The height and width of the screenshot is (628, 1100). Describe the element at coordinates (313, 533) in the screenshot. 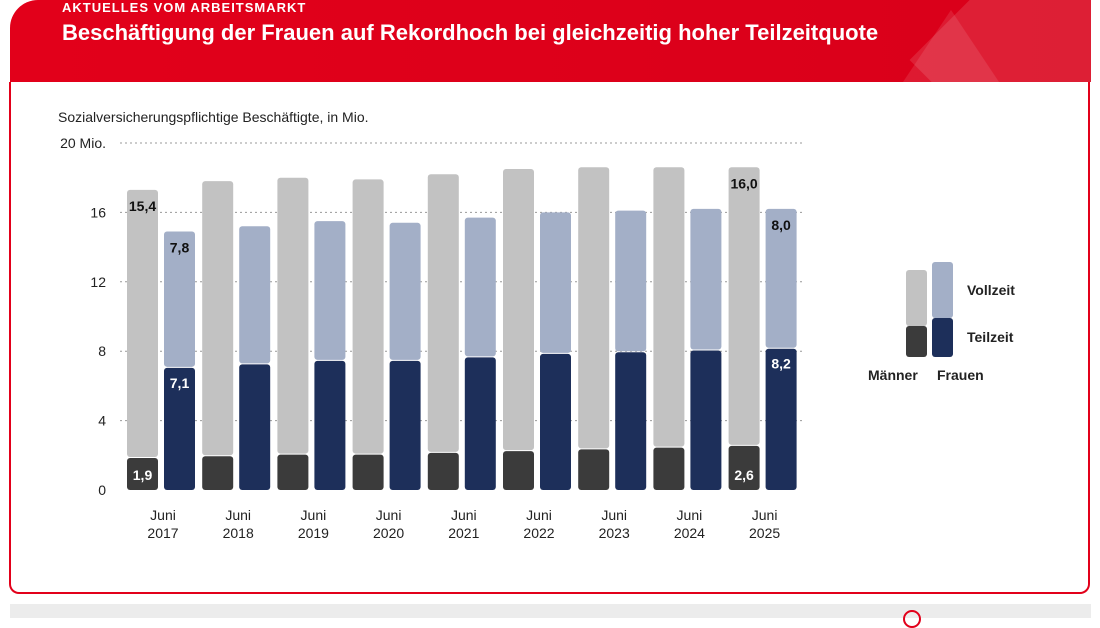

I see `x-tick-label-year: 2019` at that location.